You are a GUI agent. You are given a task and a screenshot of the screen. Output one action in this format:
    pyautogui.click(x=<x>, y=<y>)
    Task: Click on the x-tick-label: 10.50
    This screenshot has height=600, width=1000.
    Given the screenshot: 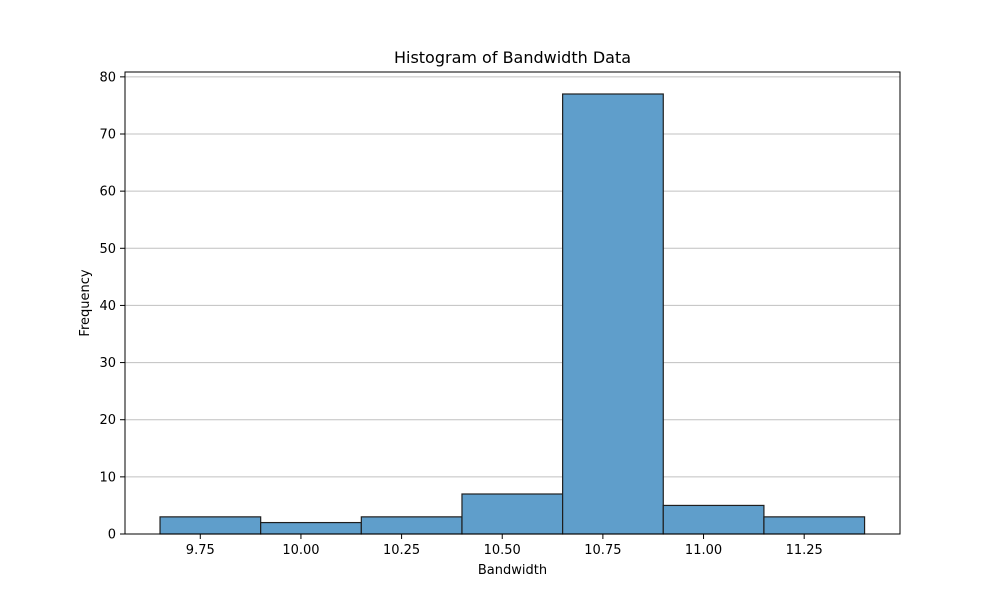 What is the action you would take?
    pyautogui.click(x=502, y=550)
    